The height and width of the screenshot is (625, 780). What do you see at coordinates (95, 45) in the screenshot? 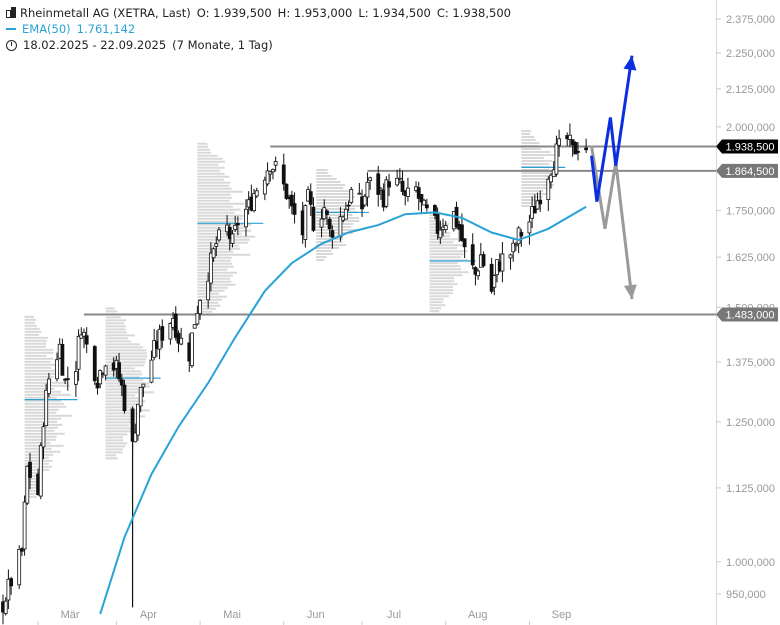
I see `legend-range: 18.02.2025 - 22.09.2025` at bounding box center [95, 45].